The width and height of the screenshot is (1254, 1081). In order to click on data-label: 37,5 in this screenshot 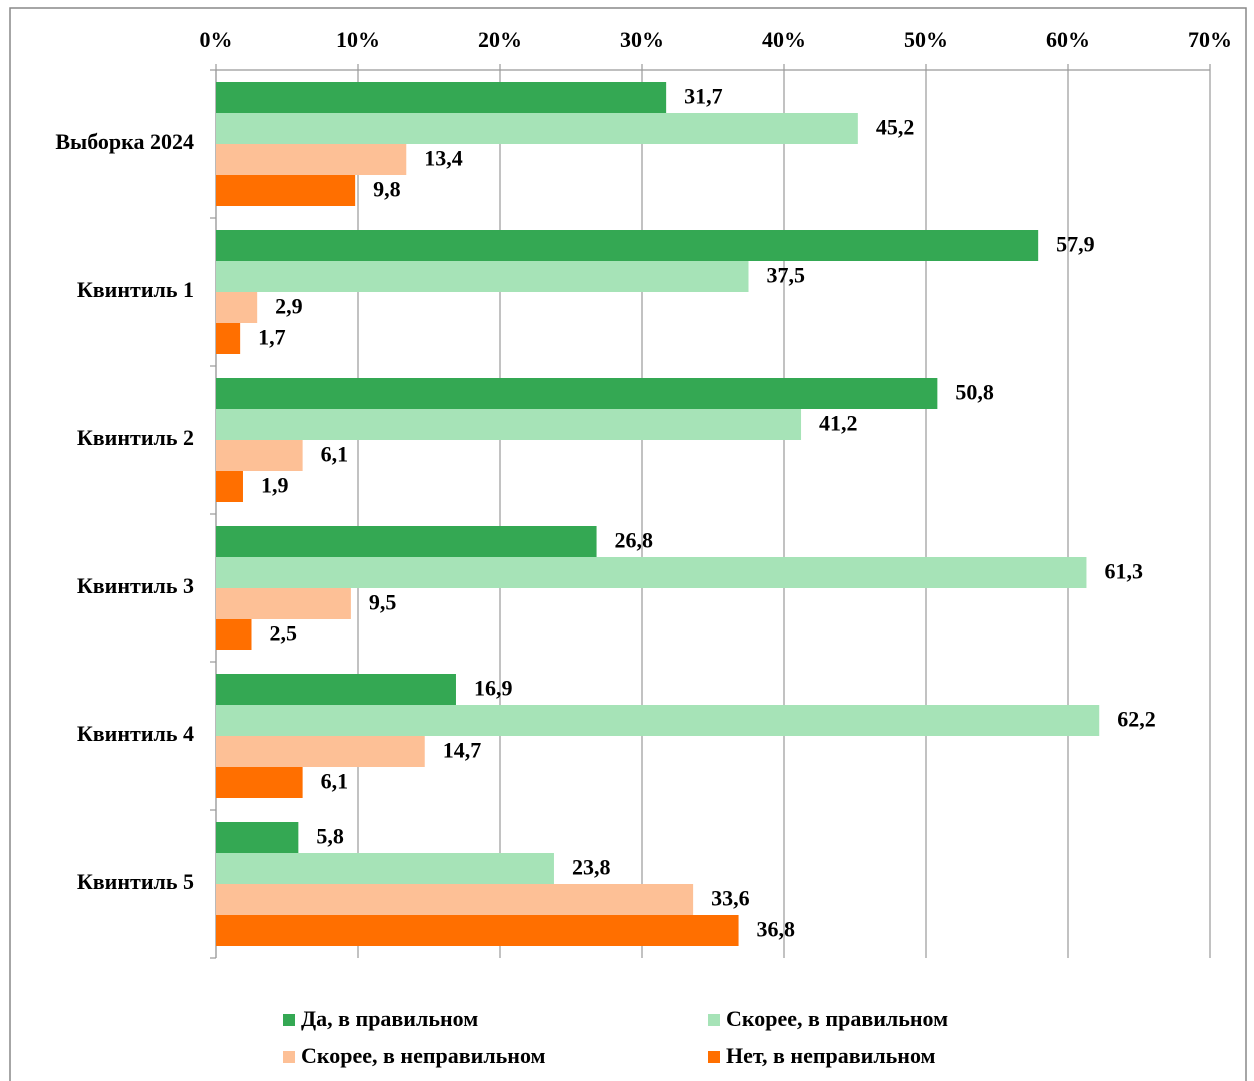, I will do `click(786, 275)`.